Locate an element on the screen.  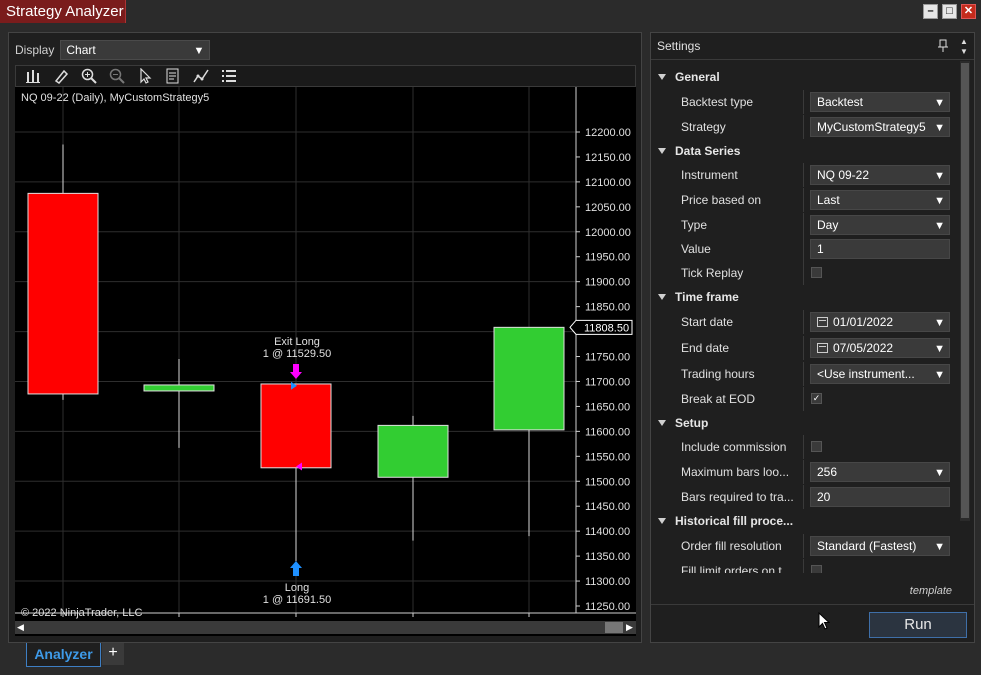
pointer-icon is located at coordinates (145, 76).